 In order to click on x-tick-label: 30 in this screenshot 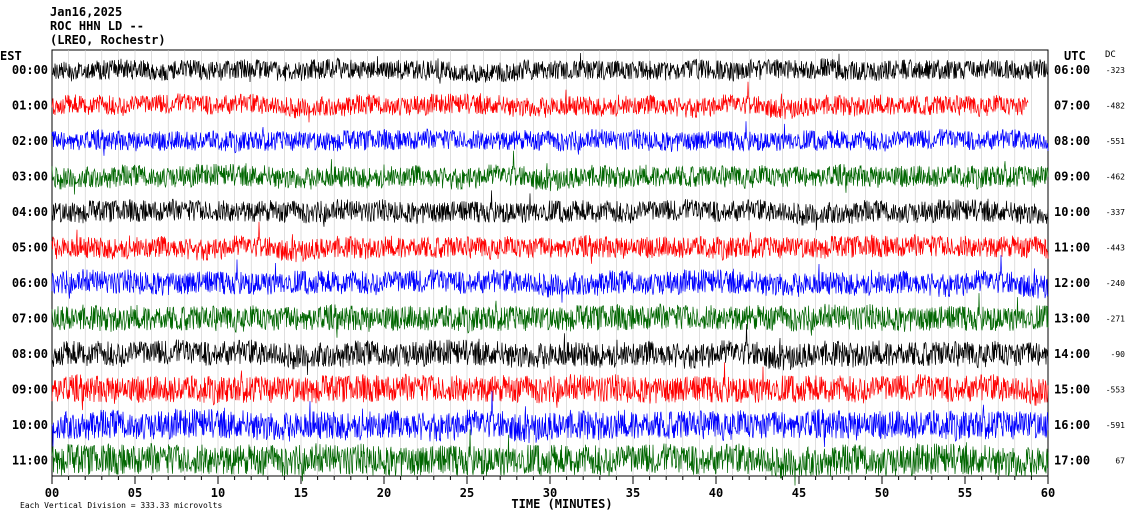, I will do `click(550, 493)`.